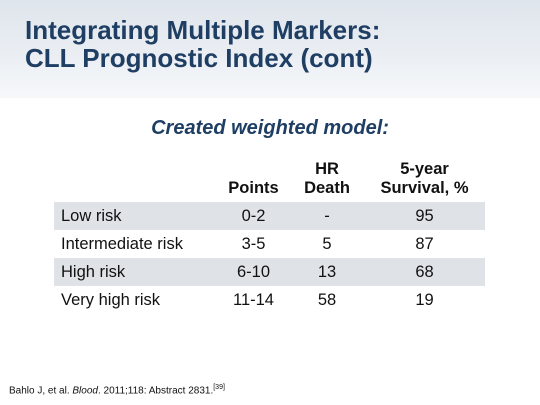  I want to click on survival-cell: 68, so click(424, 272).